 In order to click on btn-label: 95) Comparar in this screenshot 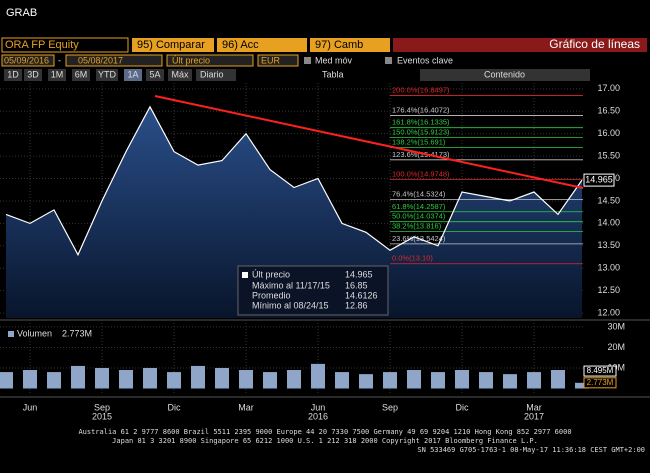, I will do `click(171, 45)`.